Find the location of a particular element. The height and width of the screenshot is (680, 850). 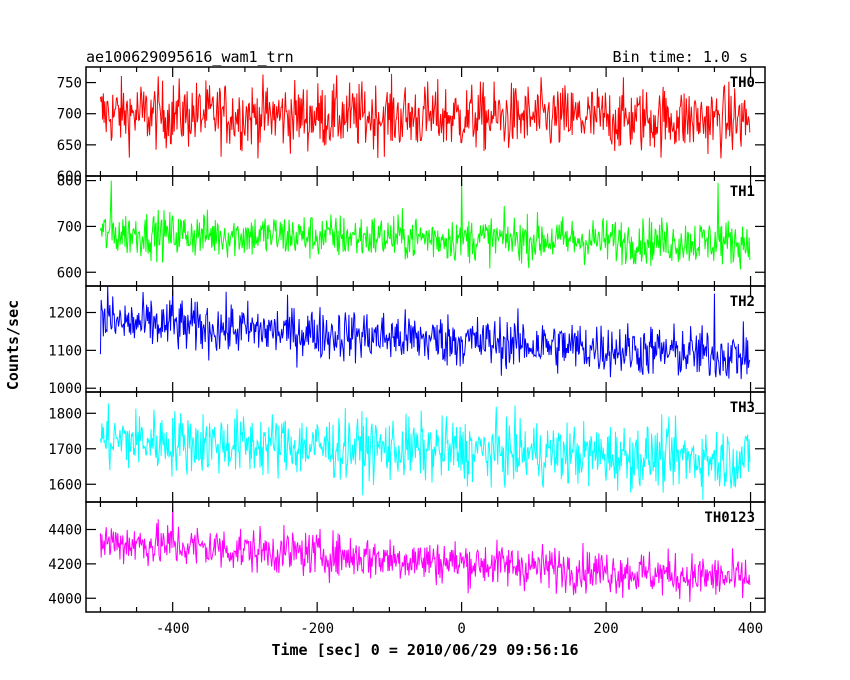

y-axis-title: Counts/sec is located at coordinates (13, 345).